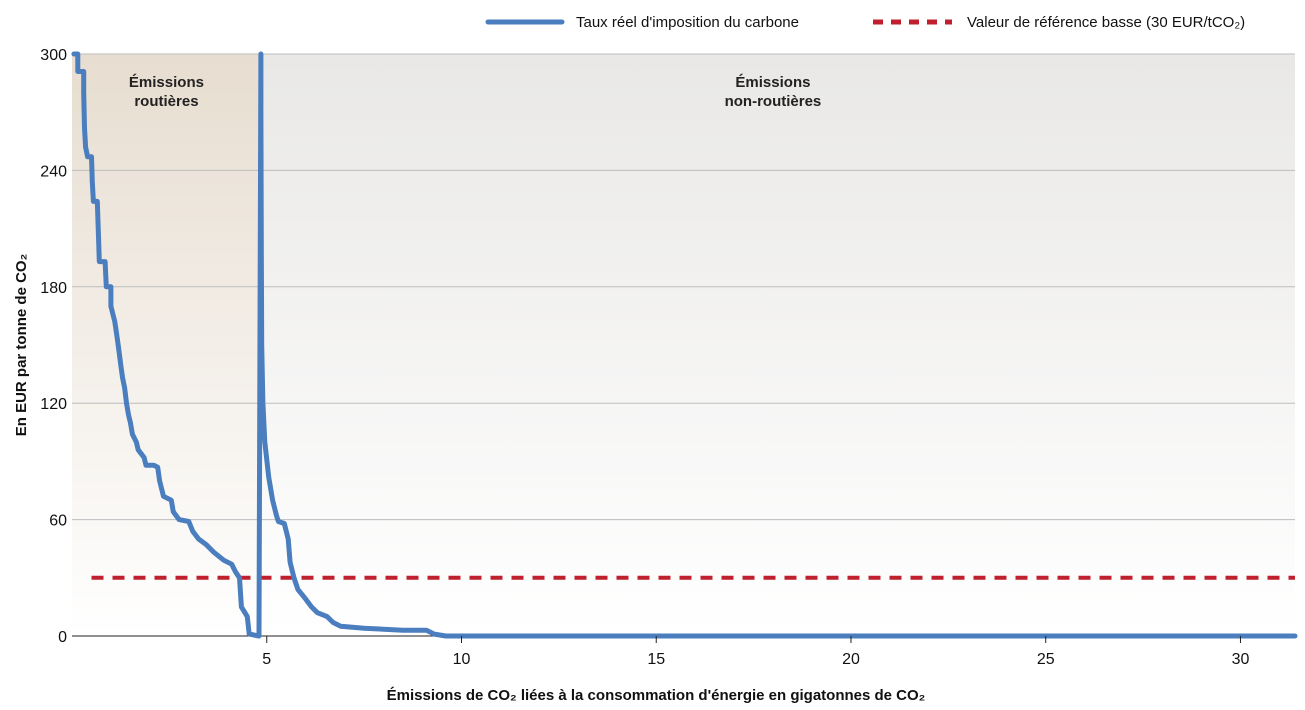  What do you see at coordinates (772, 82) in the screenshot?
I see `region-label-nonroad-line1: Émissions` at bounding box center [772, 82].